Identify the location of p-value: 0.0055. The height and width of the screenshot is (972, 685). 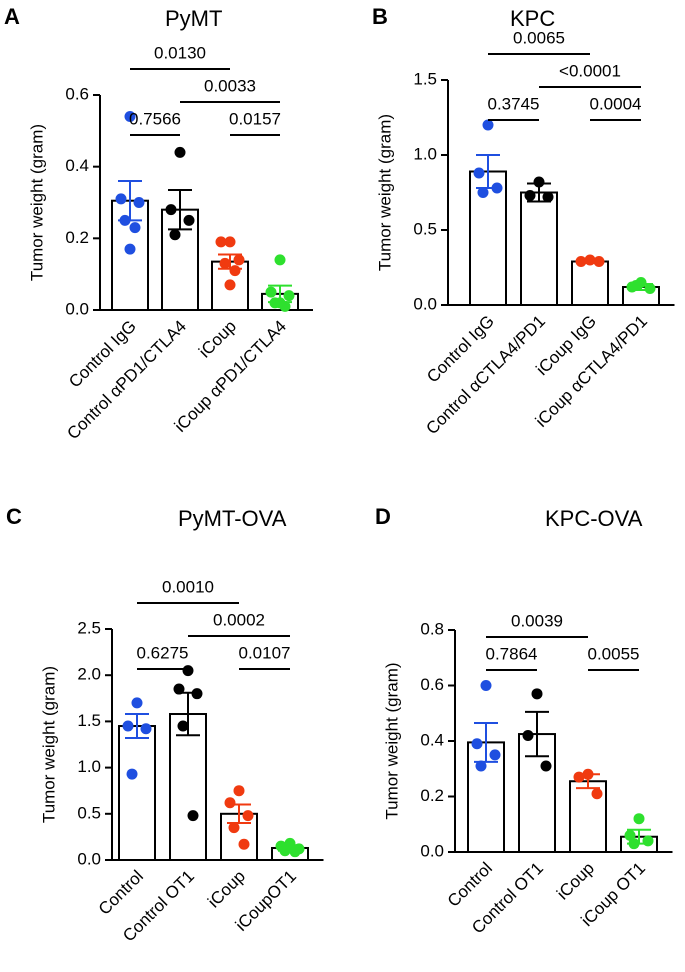
(614, 653).